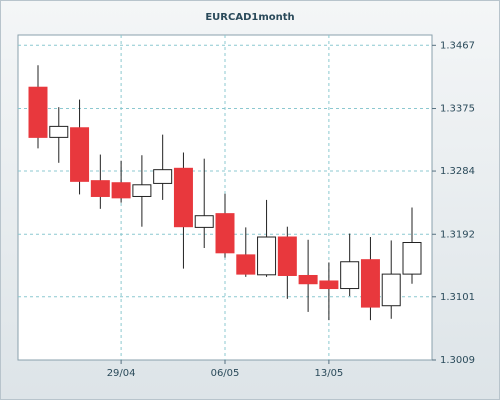 This screenshot has width=500, height=400. What do you see at coordinates (457, 360) in the screenshot?
I see `y-tick-label: 1.3009` at bounding box center [457, 360].